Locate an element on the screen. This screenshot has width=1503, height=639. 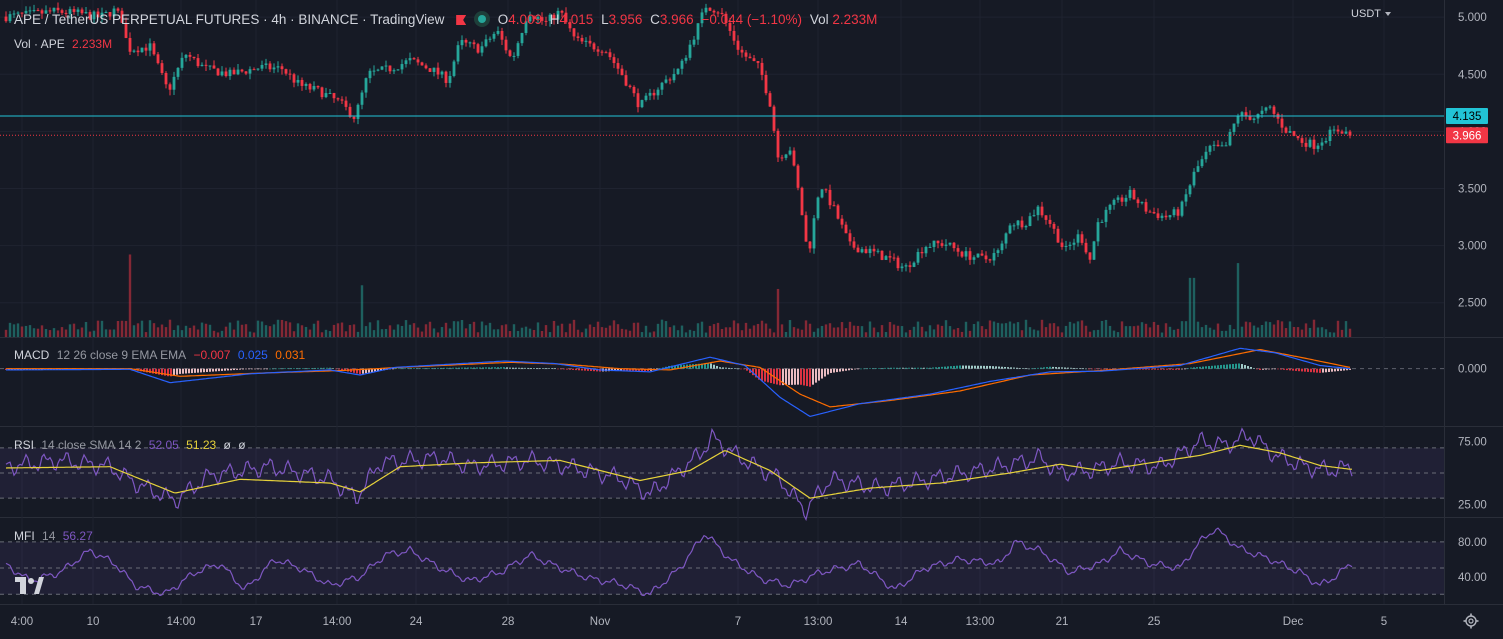
gear-icon is located at coordinates (1471, 621).